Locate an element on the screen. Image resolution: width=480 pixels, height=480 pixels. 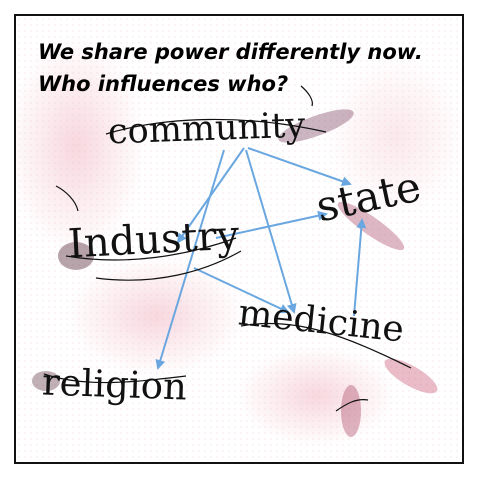
arrow-industry-to-state is located at coordinates (271, 224).